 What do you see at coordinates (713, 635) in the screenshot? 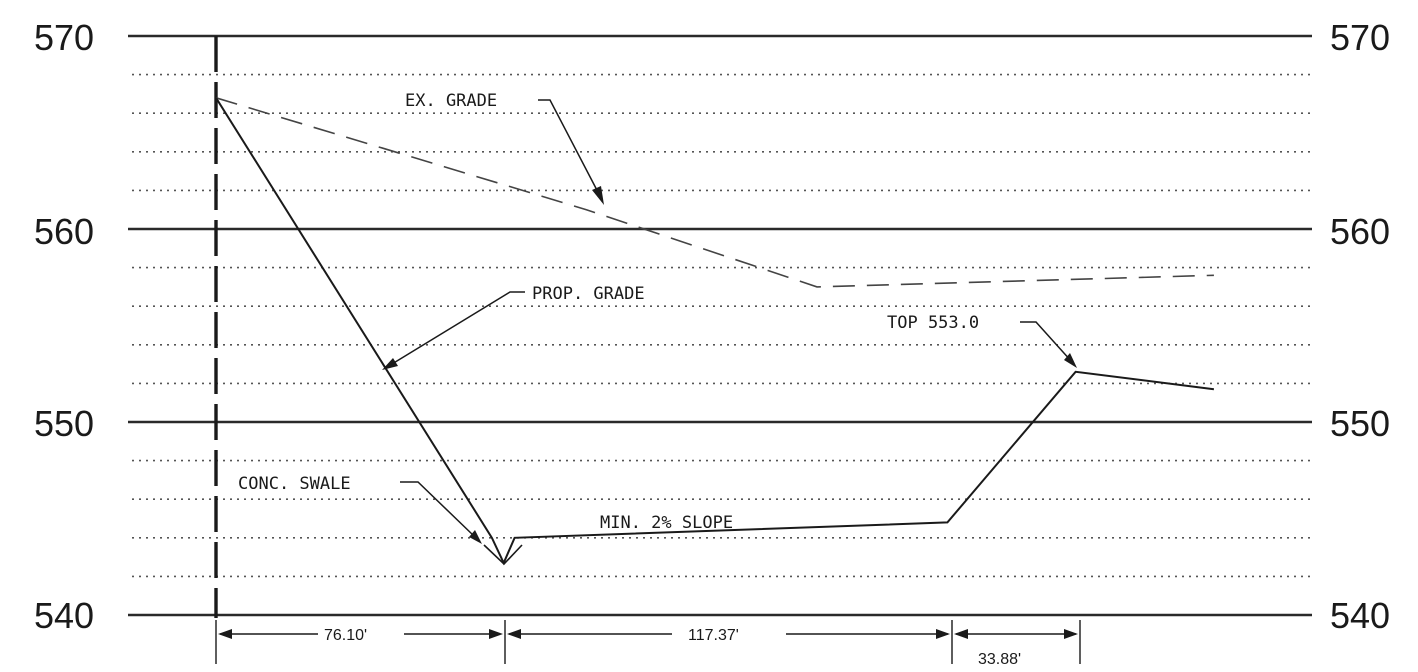
I see `dim-117-label: 117.37'` at bounding box center [713, 635].